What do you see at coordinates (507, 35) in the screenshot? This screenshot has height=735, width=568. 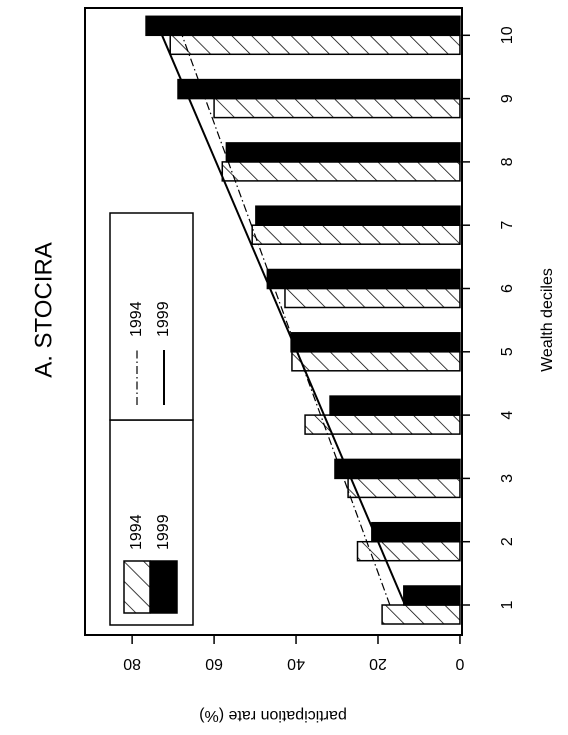 I see `x-tick-label: 10` at bounding box center [507, 35].